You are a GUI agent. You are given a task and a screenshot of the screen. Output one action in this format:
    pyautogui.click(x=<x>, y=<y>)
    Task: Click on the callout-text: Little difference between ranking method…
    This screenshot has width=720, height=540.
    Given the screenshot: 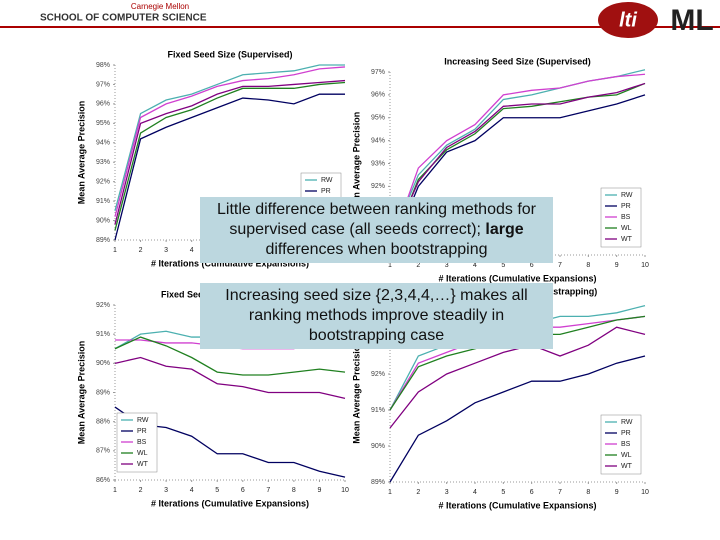 What is the action you would take?
    pyautogui.click(x=376, y=219)
    